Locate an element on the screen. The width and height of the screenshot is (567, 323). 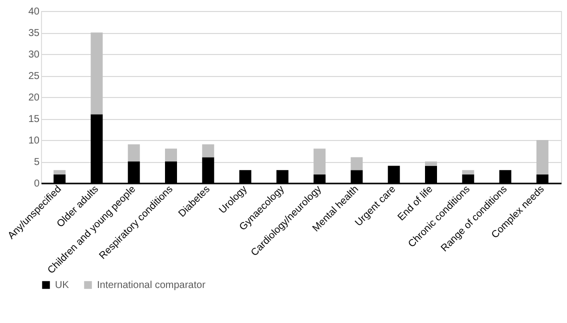
y-tick-label: 10 is located at coordinates (34, 141).